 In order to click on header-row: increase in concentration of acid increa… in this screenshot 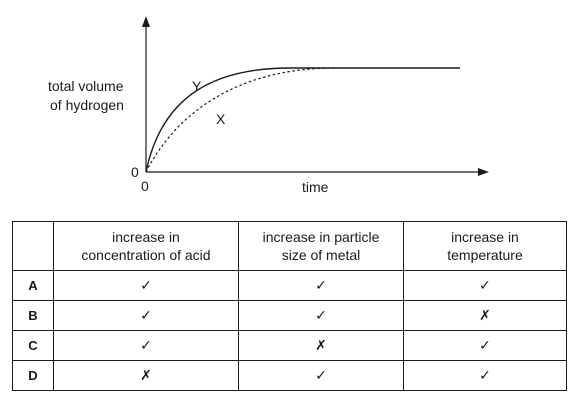, I will do `click(289, 246)`.